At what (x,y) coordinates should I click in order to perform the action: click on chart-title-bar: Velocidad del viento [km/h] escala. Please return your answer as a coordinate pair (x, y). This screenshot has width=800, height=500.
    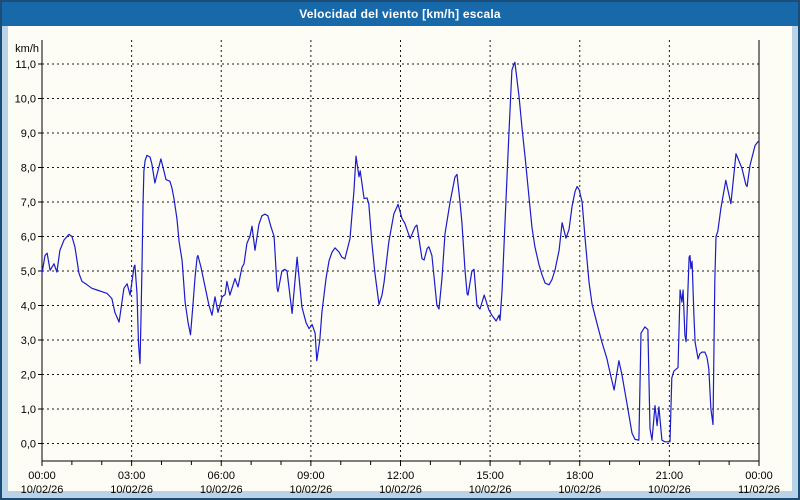
    Looking at the image, I should click on (400, 14).